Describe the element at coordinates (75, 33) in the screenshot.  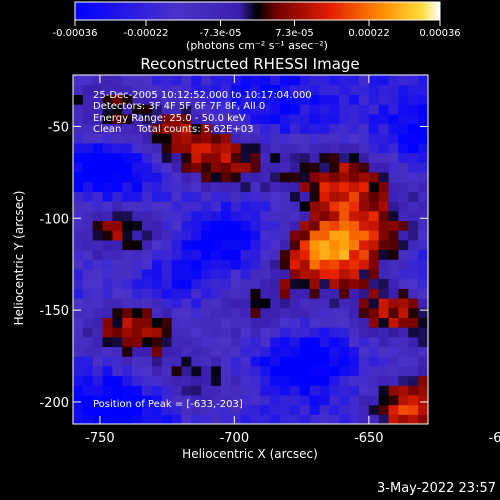
I see `colorbar-tick-label: -0.00036` at that location.